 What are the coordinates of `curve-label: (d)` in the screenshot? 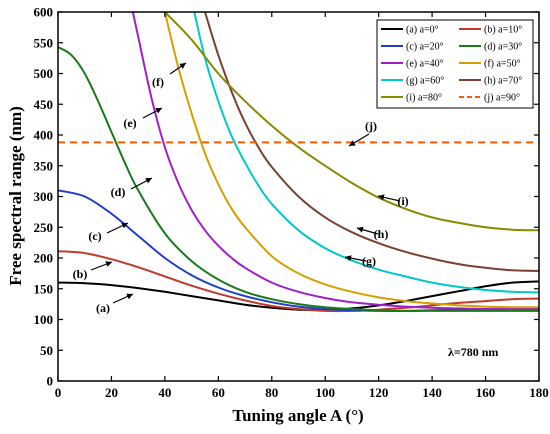 It's located at (118, 192).